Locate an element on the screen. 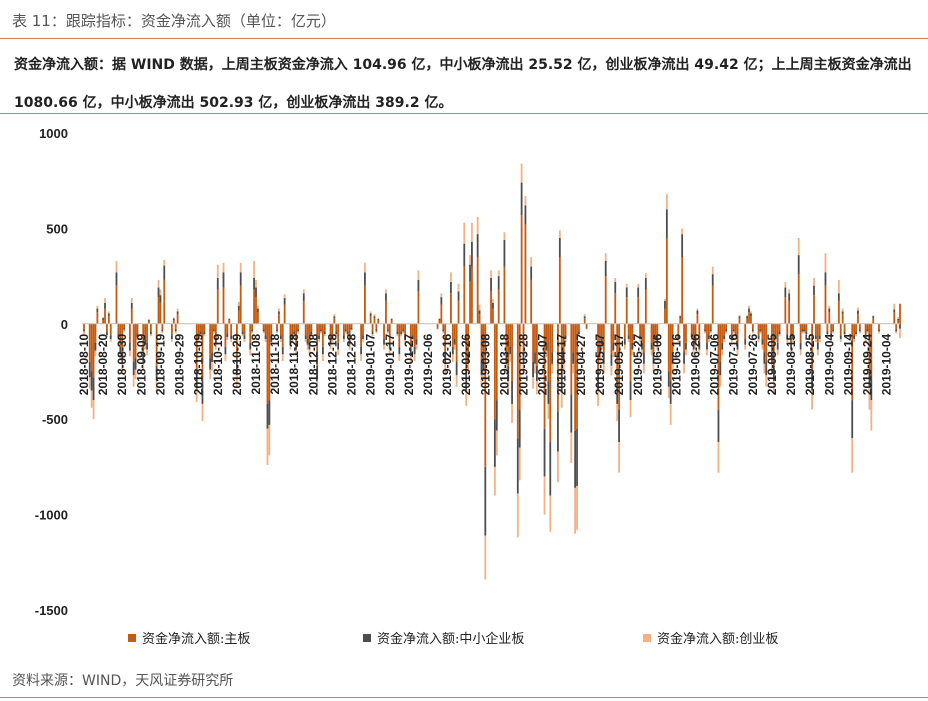  x-tick-label: 2018-12-28 is located at coordinates (352, 364).